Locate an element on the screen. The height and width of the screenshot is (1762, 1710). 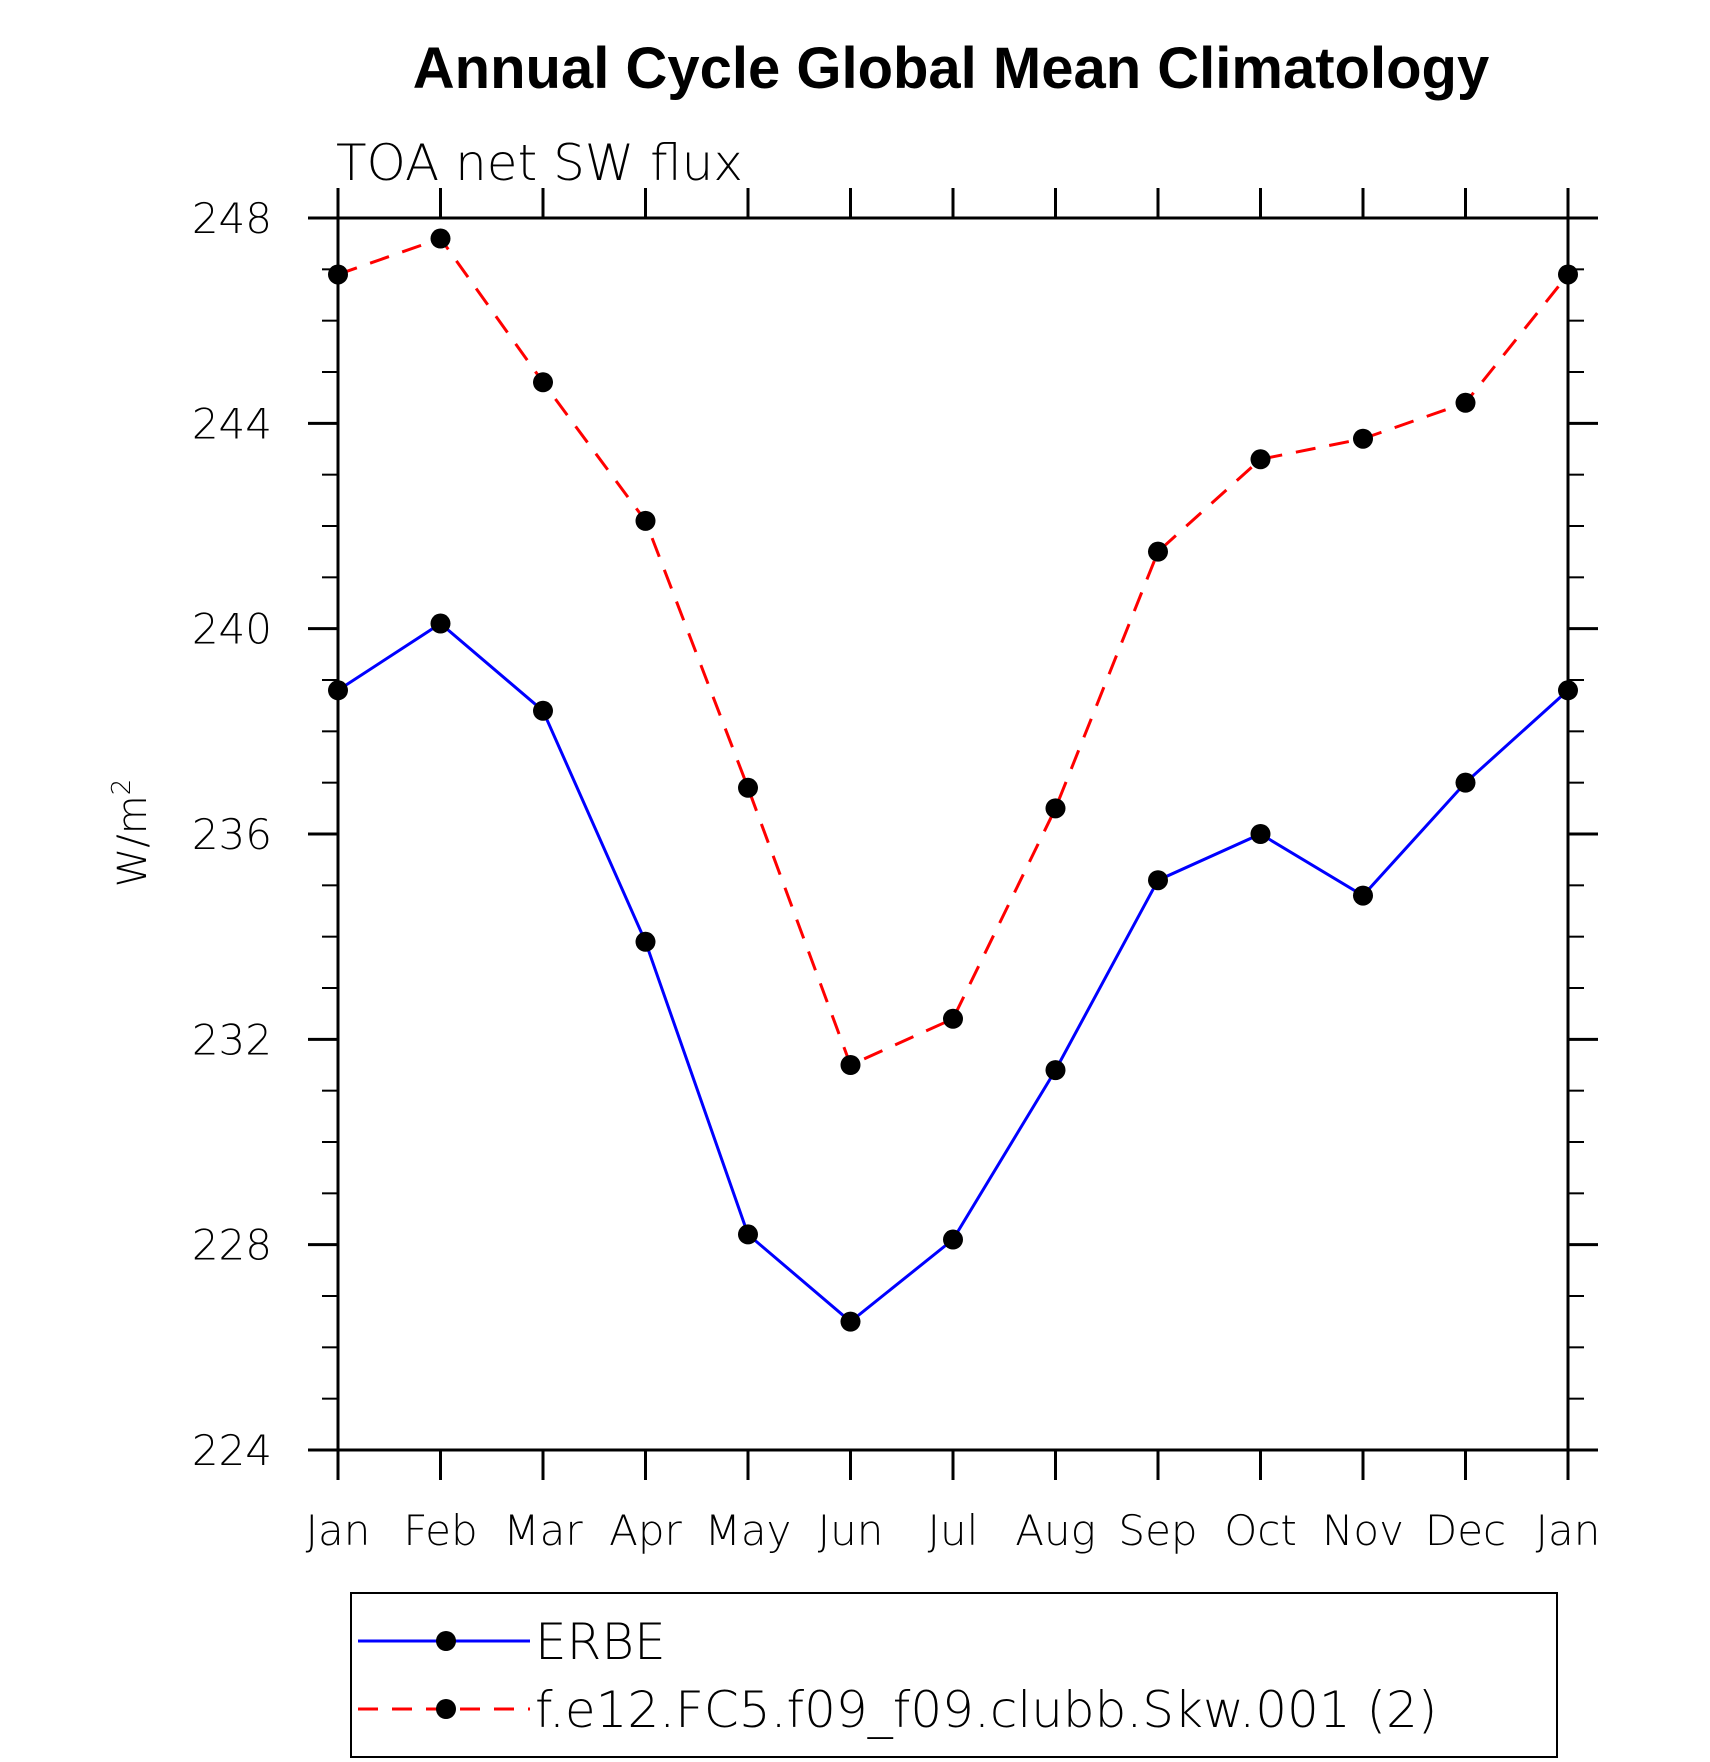
legend-label-1: ERBE is located at coordinates (600, 1642).